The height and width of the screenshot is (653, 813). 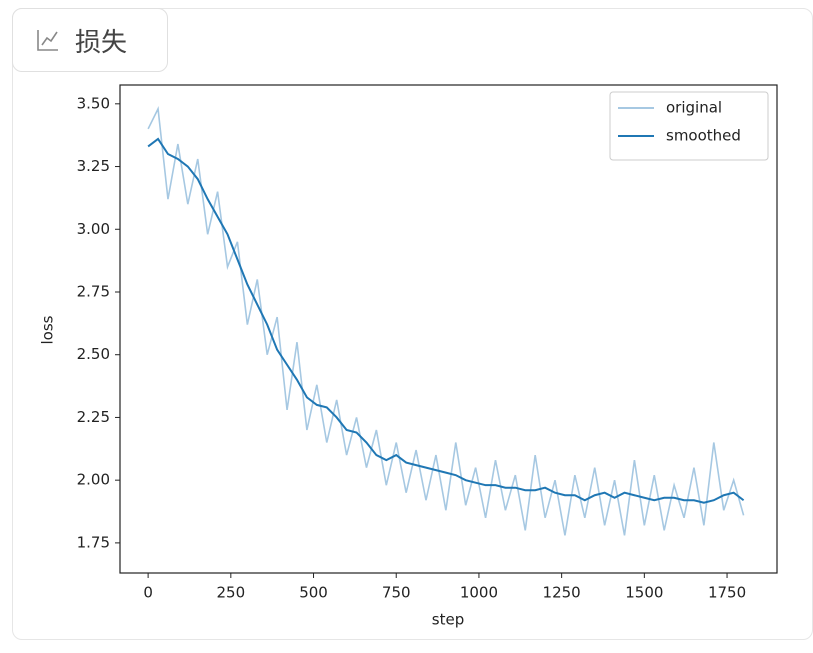 What do you see at coordinates (93, 354) in the screenshot?
I see `y-tick-label: 2.50` at bounding box center [93, 354].